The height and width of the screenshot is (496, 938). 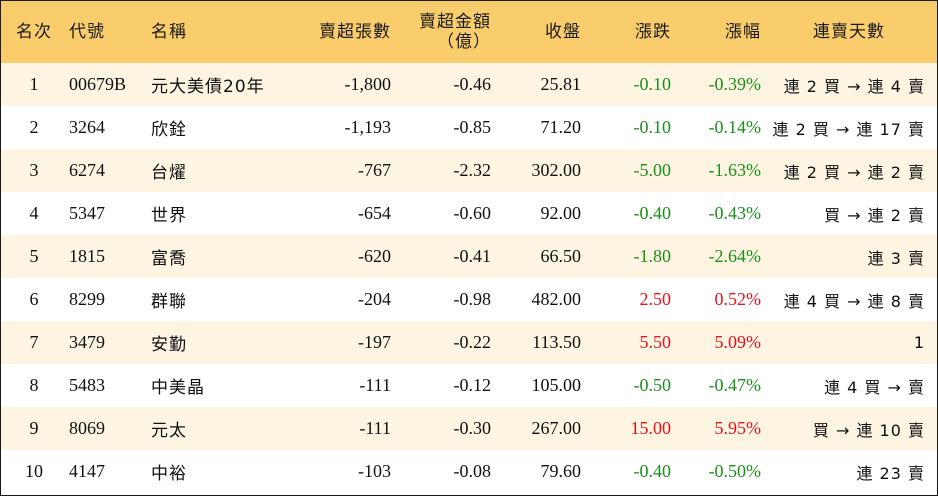 I want to click on sell-shares-cell: -1,193, so click(x=368, y=127).